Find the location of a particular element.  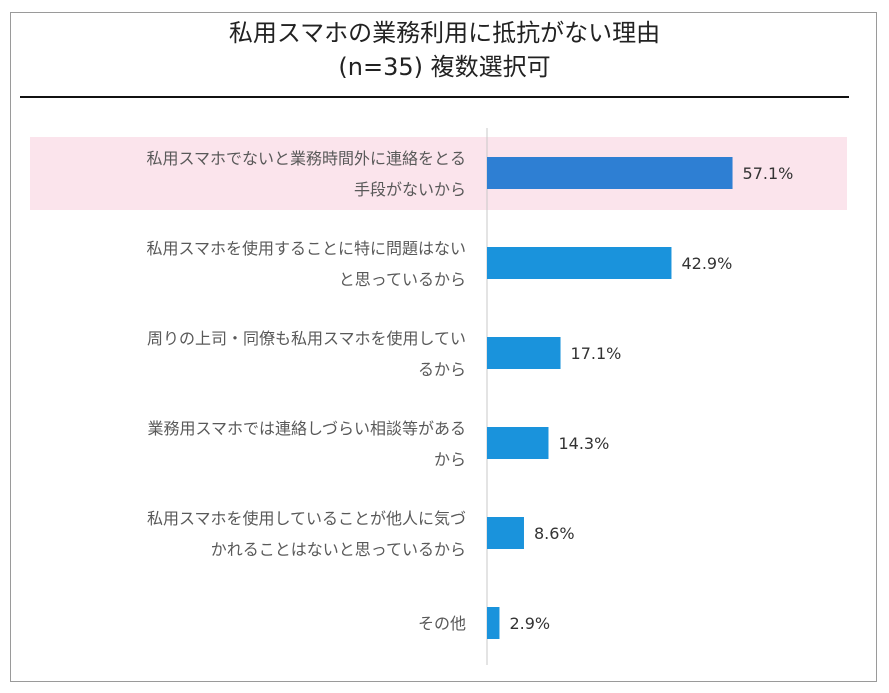

value-label: 42.9% is located at coordinates (706, 263).